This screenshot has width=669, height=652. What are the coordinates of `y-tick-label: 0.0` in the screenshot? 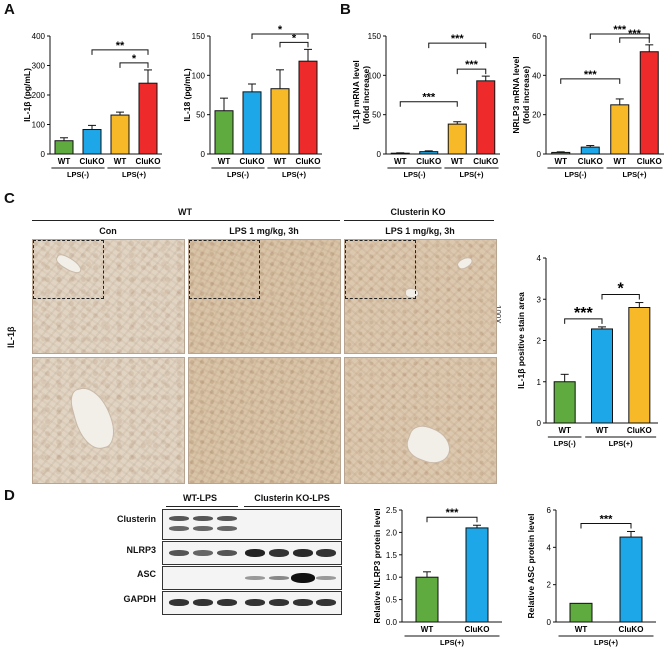 It's located at (392, 622).